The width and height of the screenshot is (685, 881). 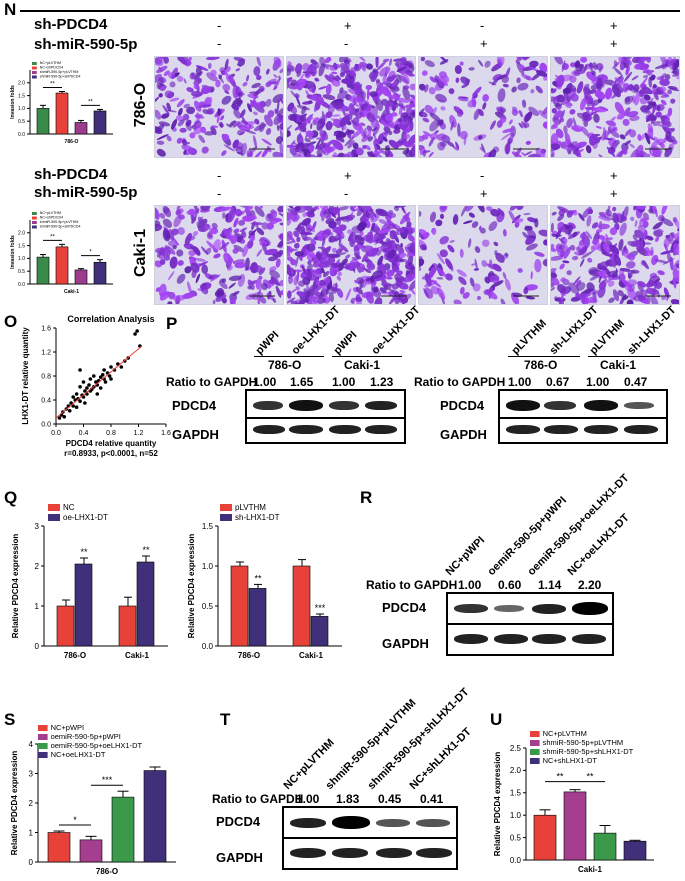 What do you see at coordinates (21, 122) in the screenshot?
I see `y-tick-label: 0.5` at bounding box center [21, 122].